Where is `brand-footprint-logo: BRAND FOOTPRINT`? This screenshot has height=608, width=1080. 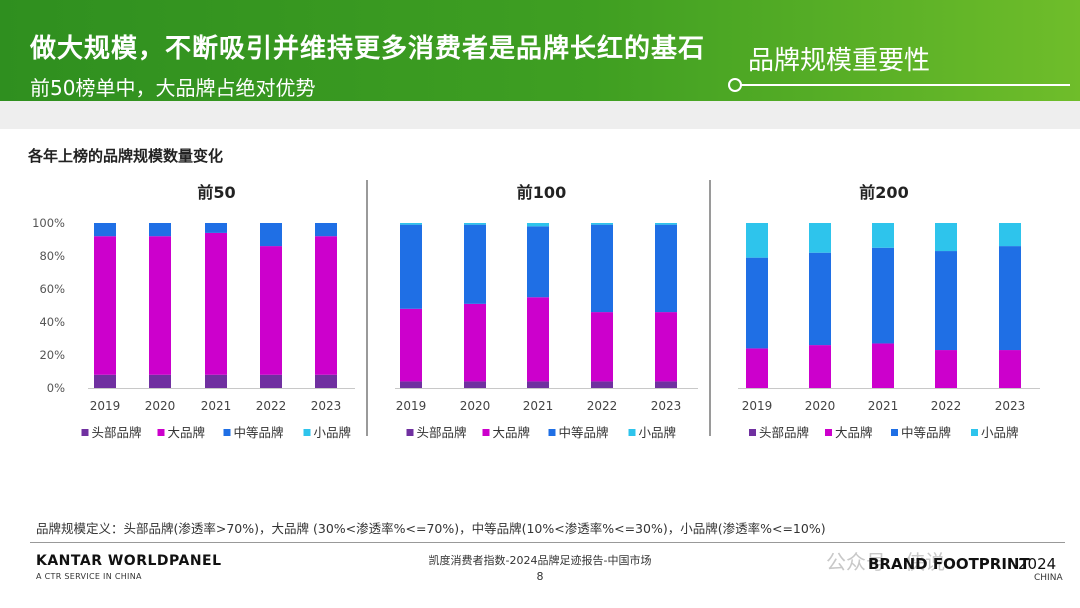
brand-footprint-logo: BRAND FOOTPRINT is located at coordinates (949, 564).